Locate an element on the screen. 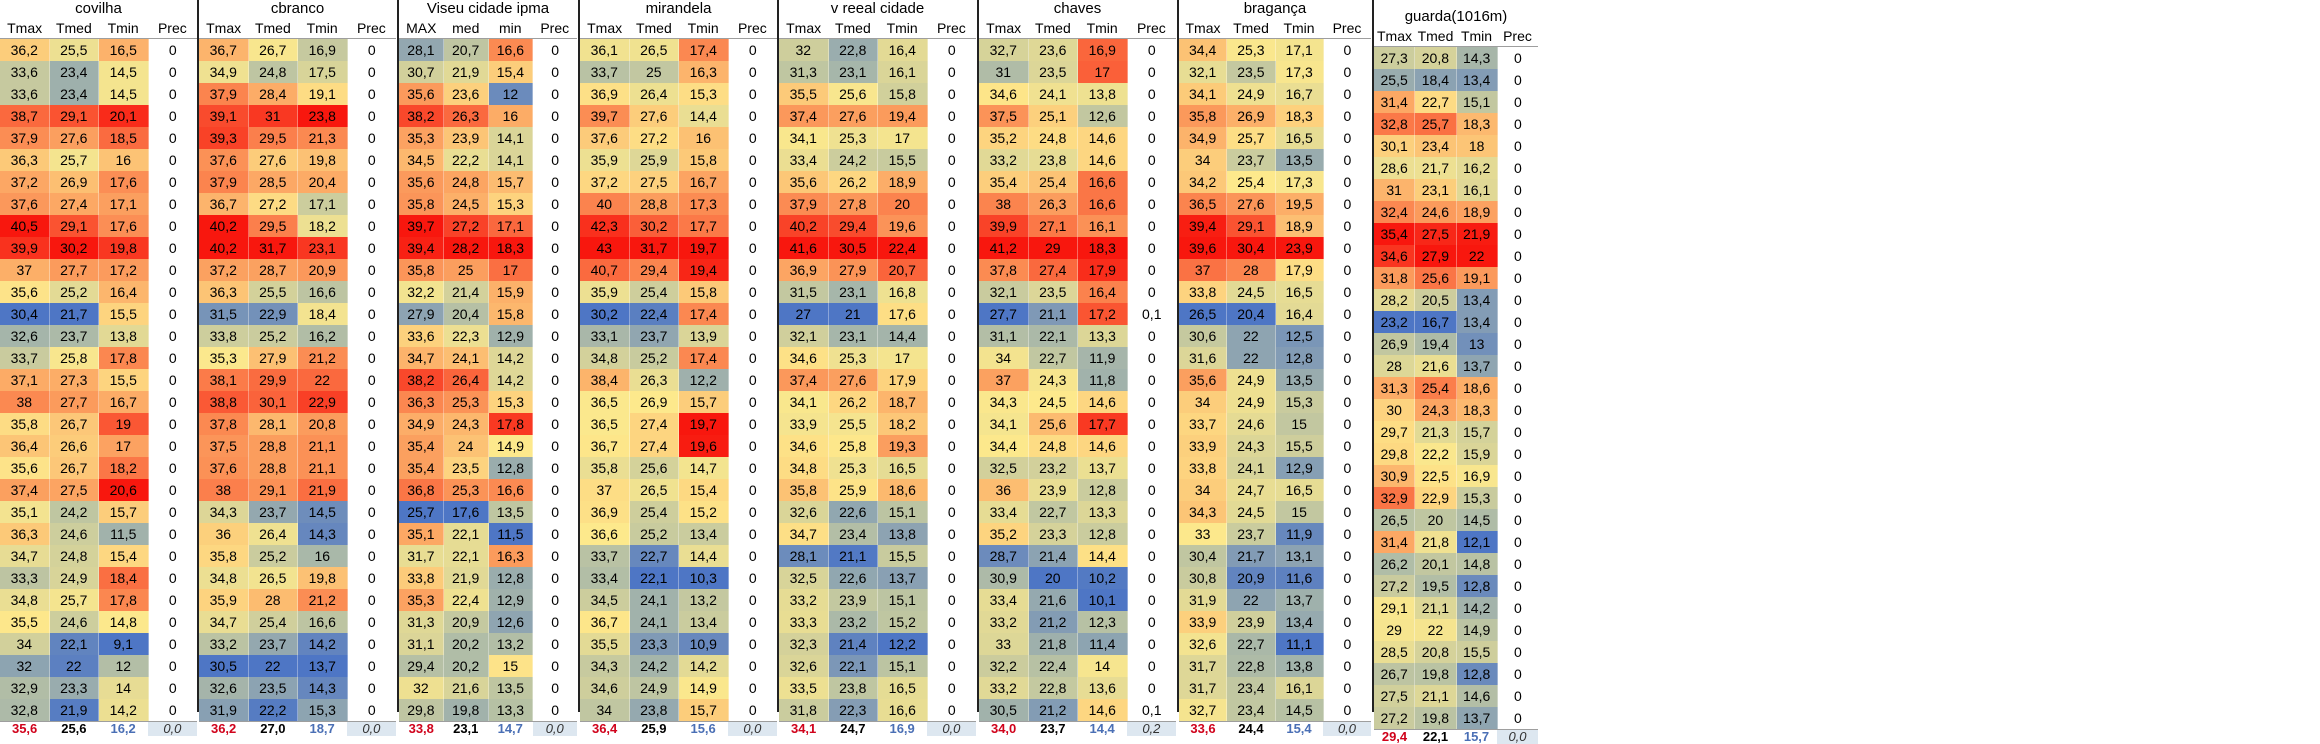 The image size is (2320, 744). temp-cell: 17,9 is located at coordinates (1103, 270).